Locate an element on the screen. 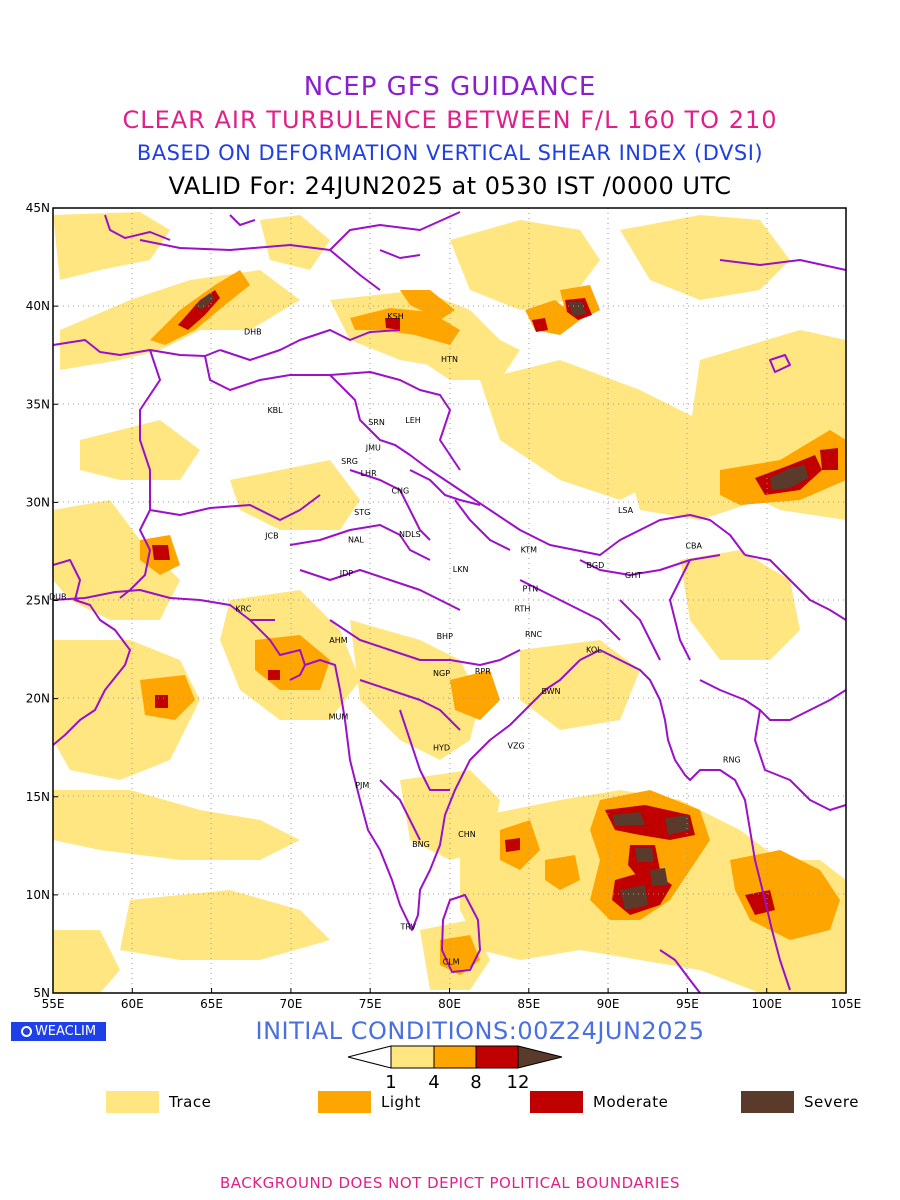 The width and height of the screenshot is (900, 1200). lat-label: 20N is located at coordinates (38, 699).